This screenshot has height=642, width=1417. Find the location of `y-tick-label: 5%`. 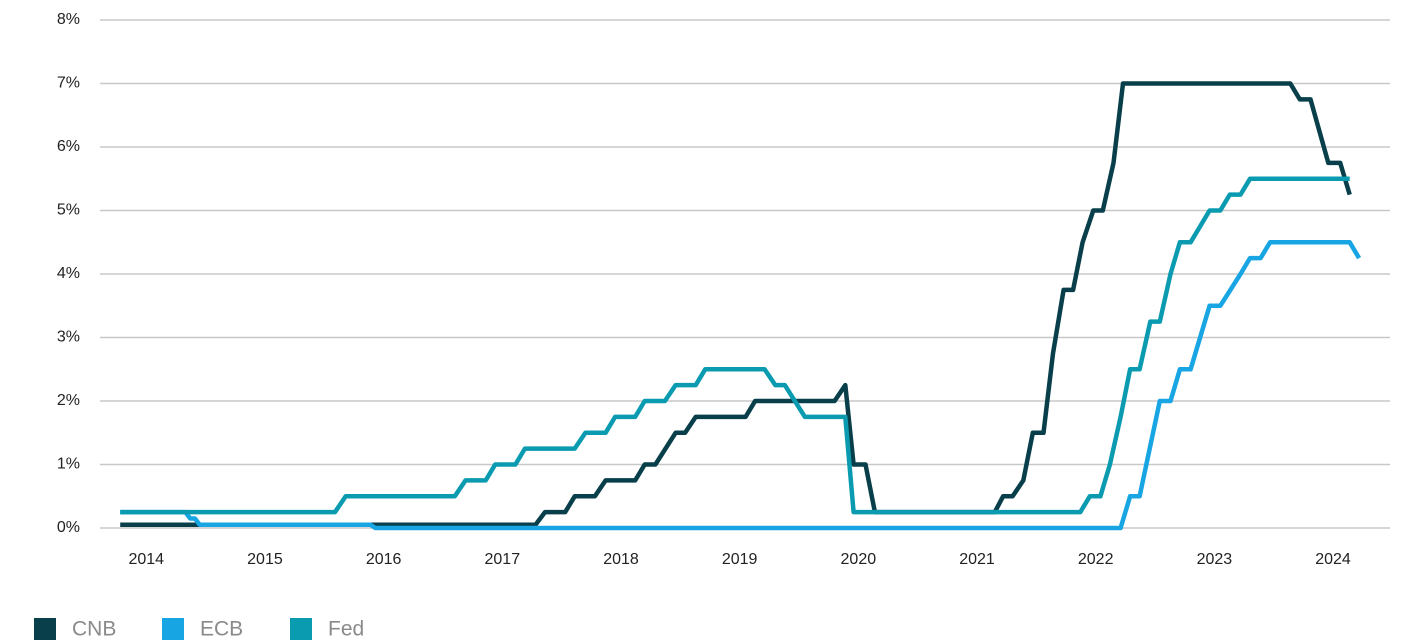

y-tick-label: 5% is located at coordinates (68, 210).